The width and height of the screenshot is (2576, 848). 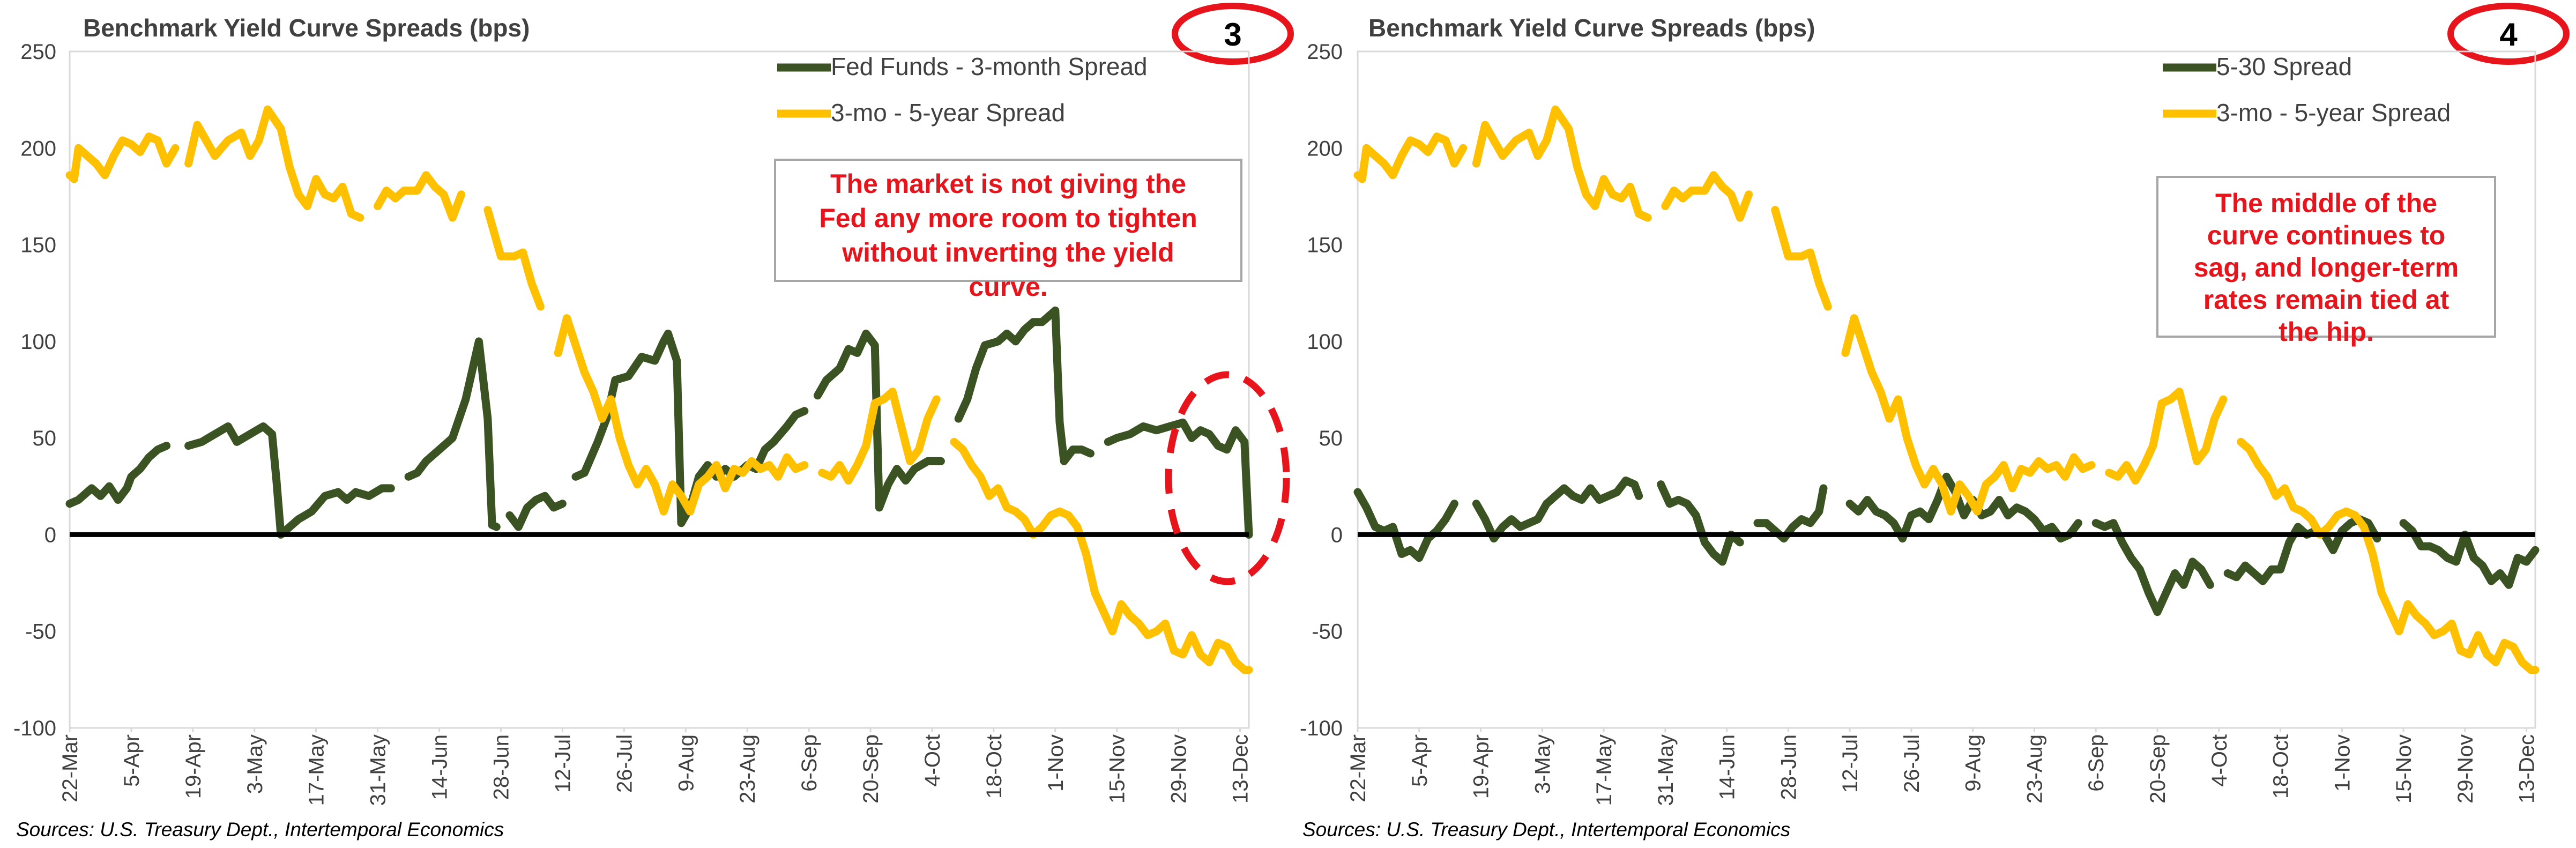 I want to click on badge-number: 3, so click(x=1232, y=35).